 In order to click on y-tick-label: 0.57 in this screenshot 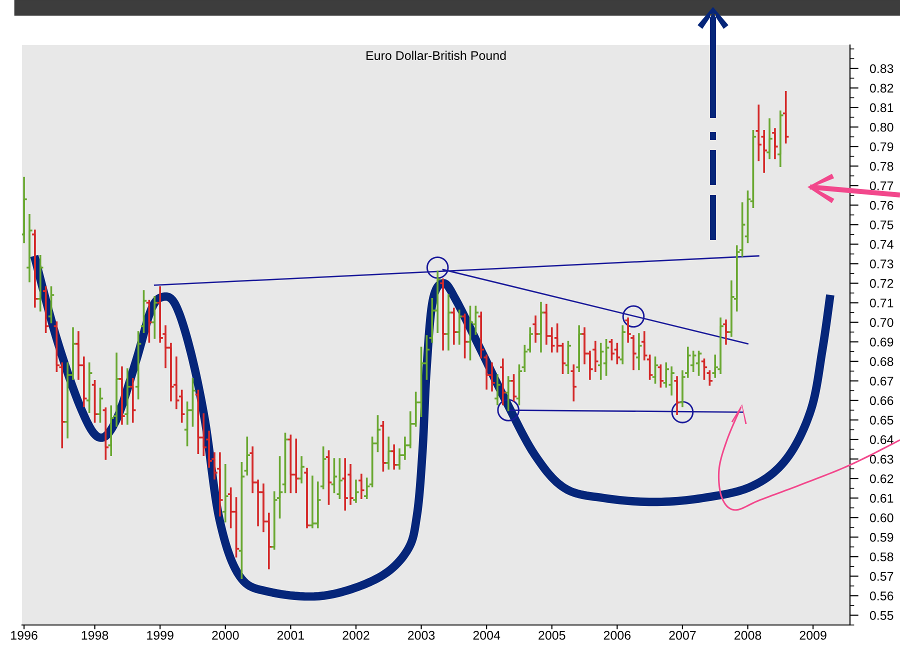, I will do `click(882, 576)`.